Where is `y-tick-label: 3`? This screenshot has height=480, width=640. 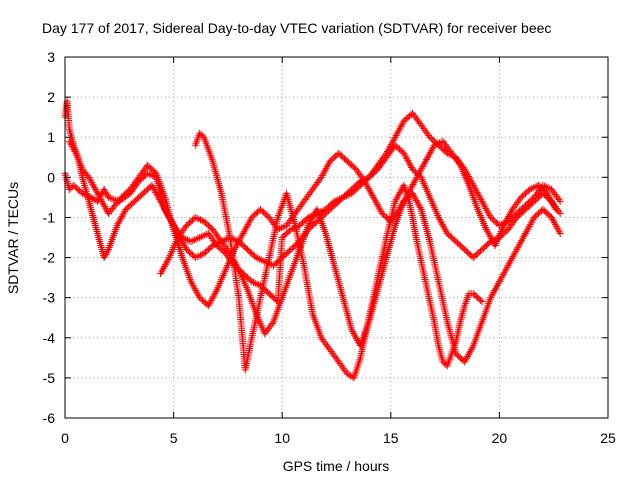 y-tick-label: 3 is located at coordinates (51, 57).